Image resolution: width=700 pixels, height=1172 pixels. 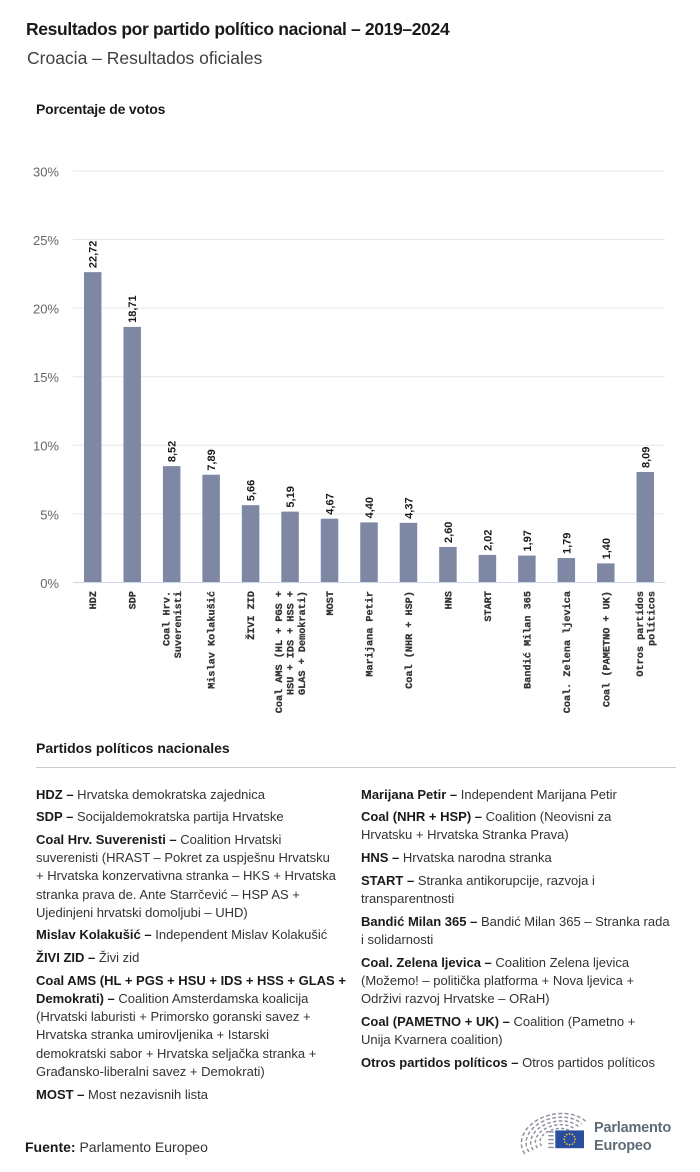 I want to click on svg-text: SDP, so click(x=134, y=600).